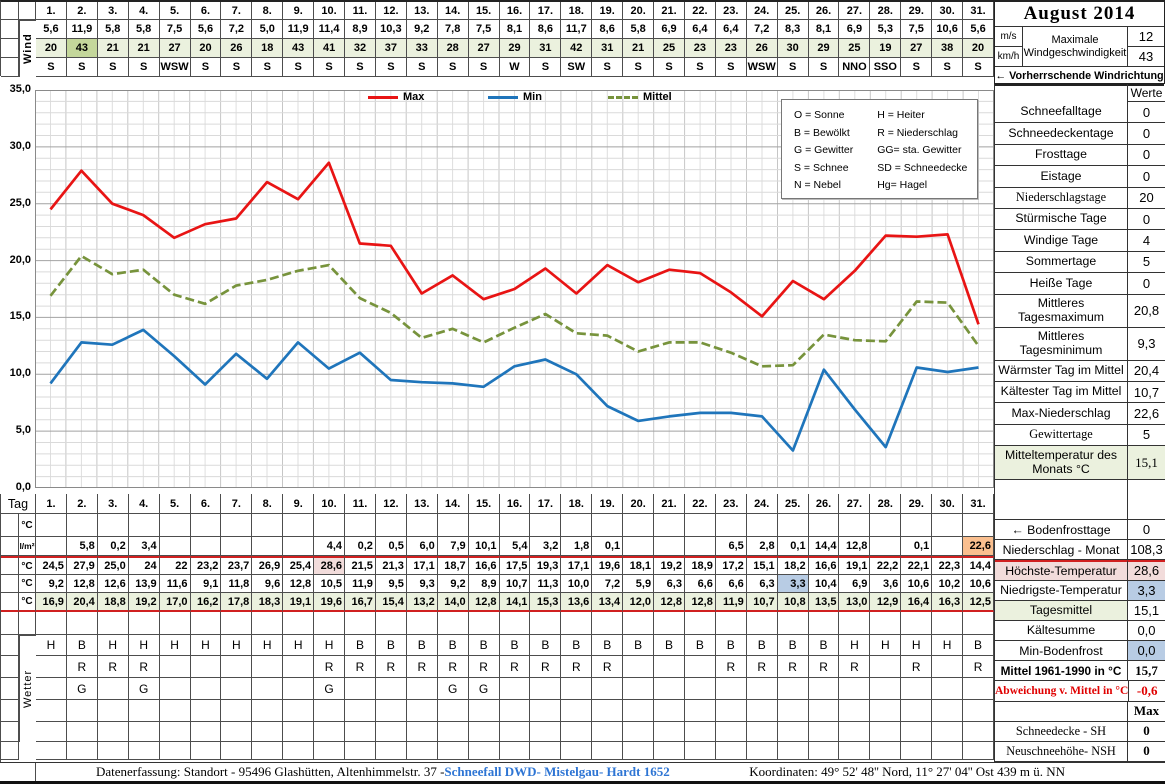 The width and height of the screenshot is (1165, 784). I want to click on niederschlag-cell: 4,4, so click(330, 546).